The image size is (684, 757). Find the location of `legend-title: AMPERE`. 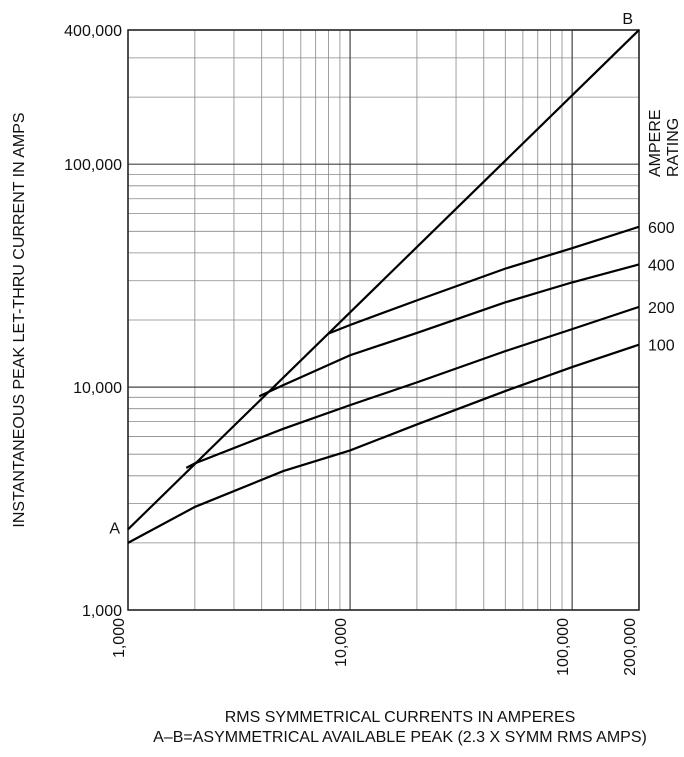

legend-title: AMPERE is located at coordinates (655, 143).